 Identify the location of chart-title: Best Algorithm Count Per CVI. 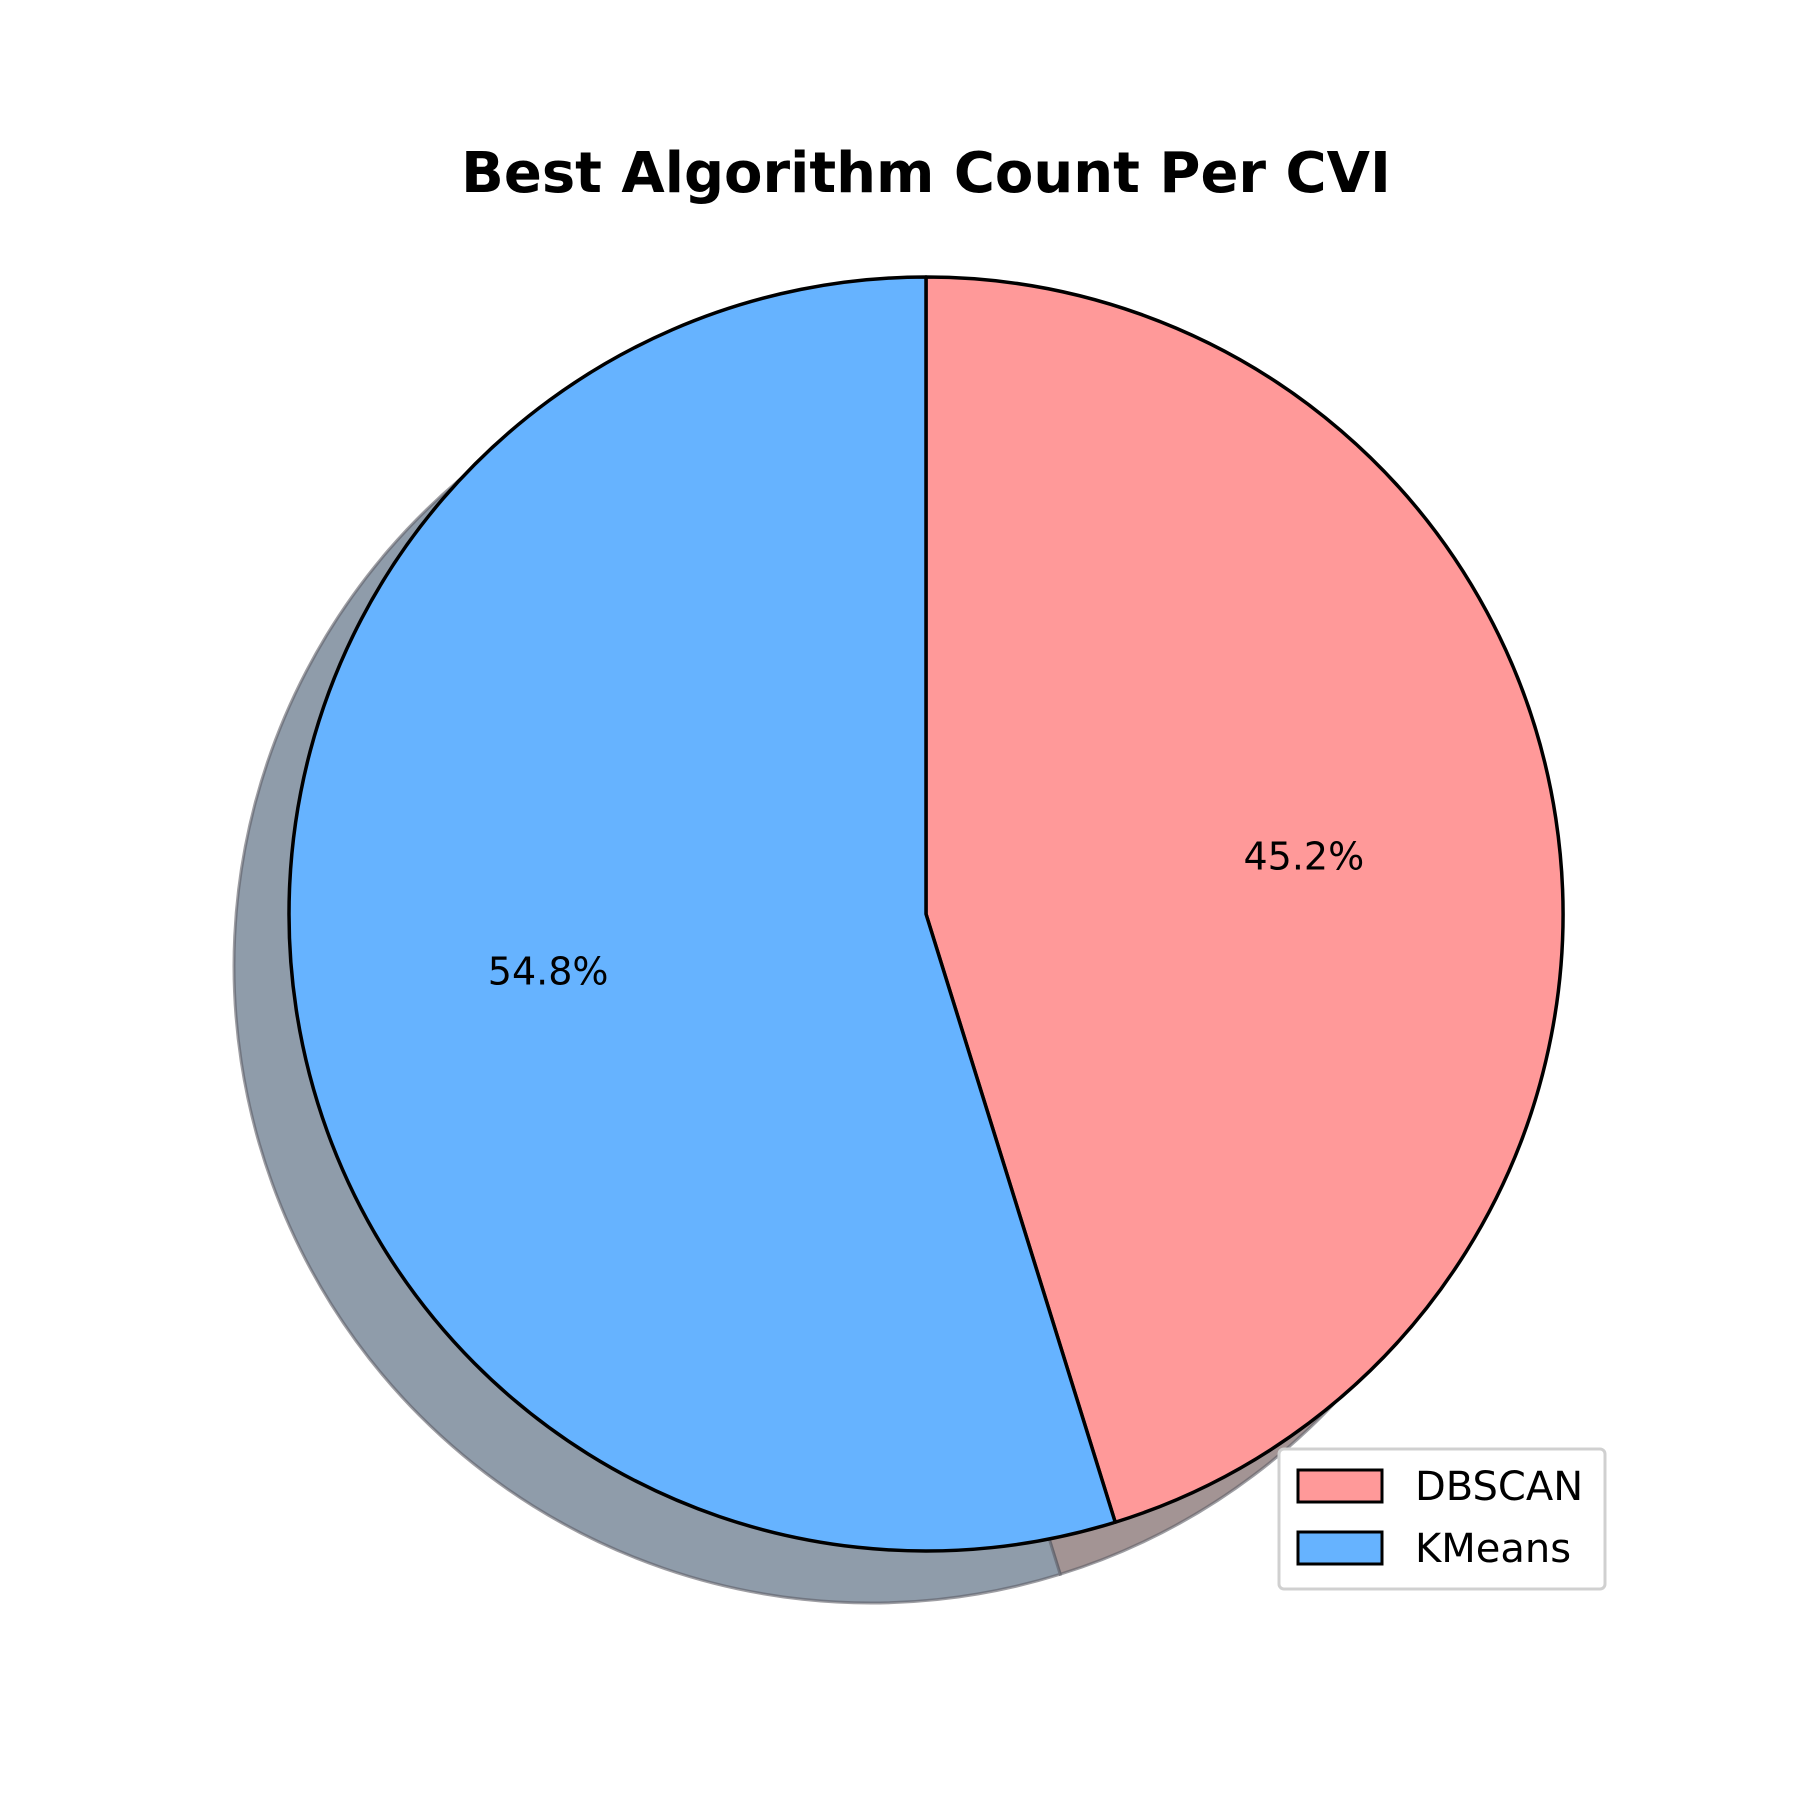
(926, 173).